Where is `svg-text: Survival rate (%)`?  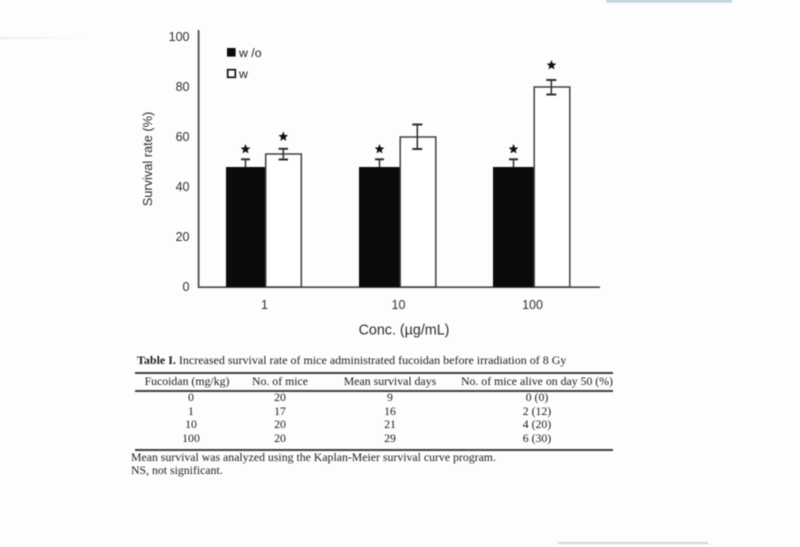
svg-text: Survival rate (%) is located at coordinates (147, 159).